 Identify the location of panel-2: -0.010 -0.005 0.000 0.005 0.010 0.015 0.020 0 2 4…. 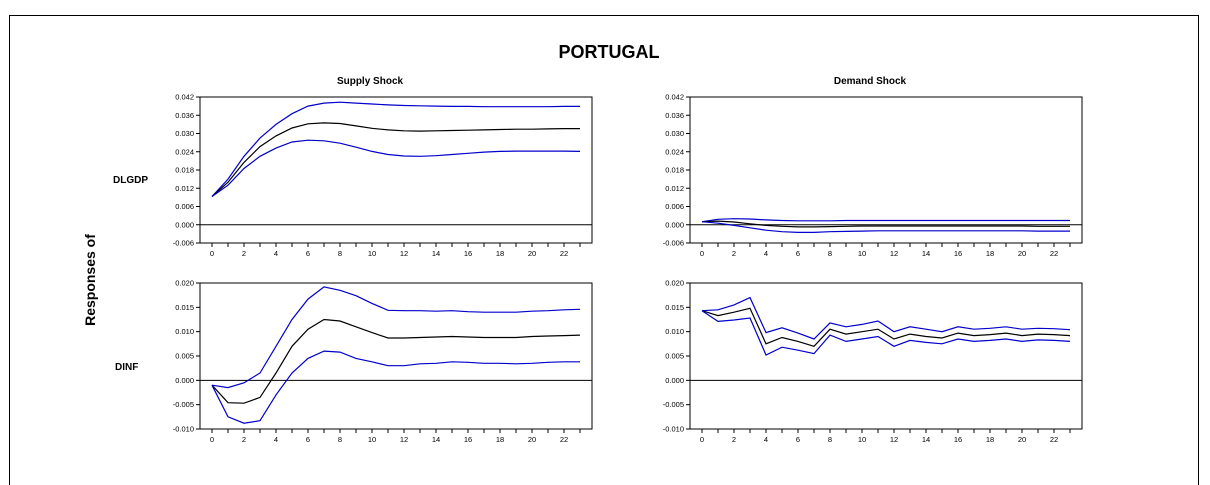
(383, 361).